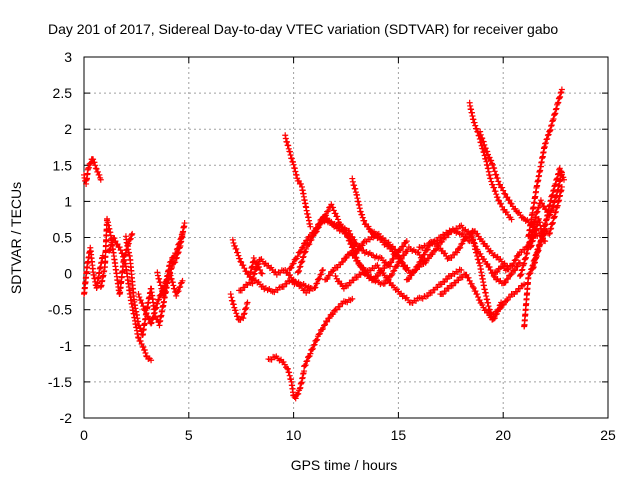 This screenshot has width=640, height=480. What do you see at coordinates (63, 238) in the screenshot?
I see `y-tick-label: 0.5` at bounding box center [63, 238].